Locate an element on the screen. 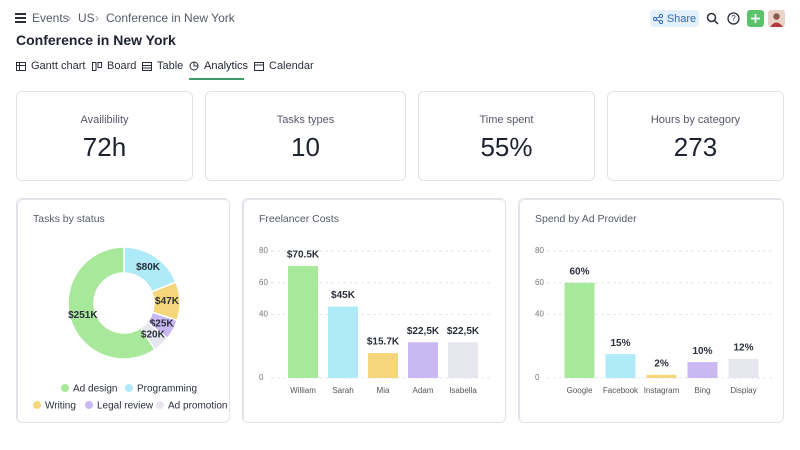 The width and height of the screenshot is (800, 450). card-border is located at coordinates (123, 310).